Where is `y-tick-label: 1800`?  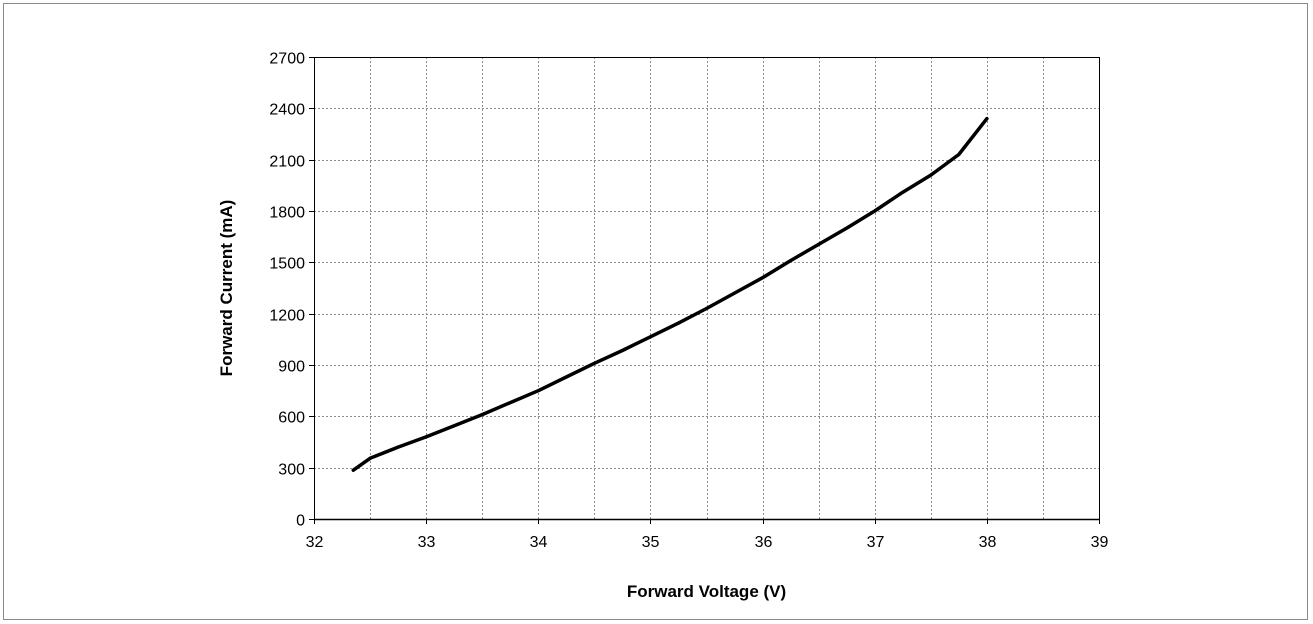
y-tick-label: 1800 is located at coordinates (287, 213).